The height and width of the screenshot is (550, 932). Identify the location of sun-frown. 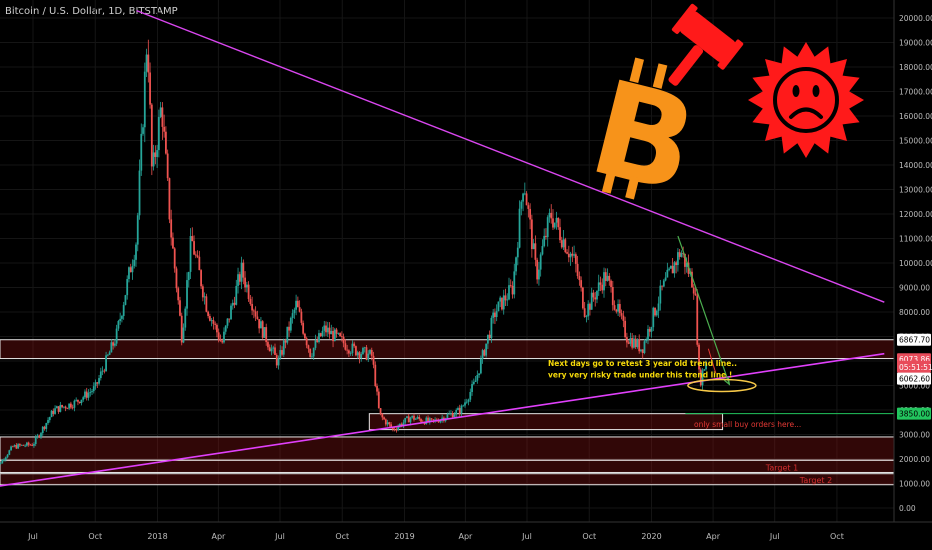
(806, 113).